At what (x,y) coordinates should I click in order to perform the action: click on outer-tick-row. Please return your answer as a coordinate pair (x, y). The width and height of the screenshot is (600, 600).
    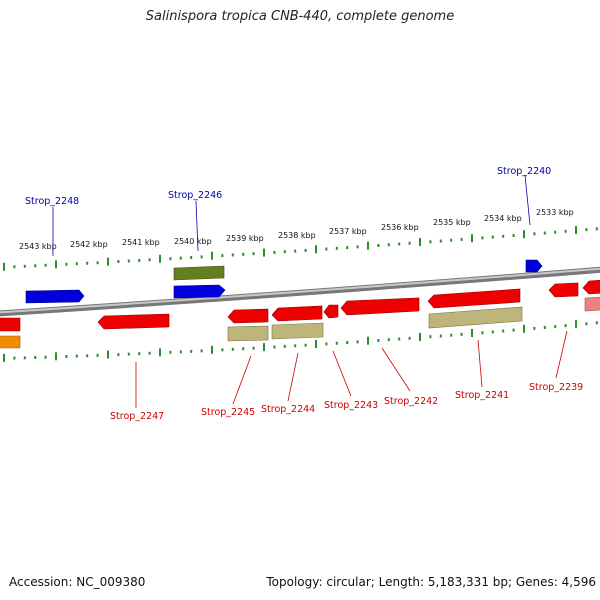
    Looking at the image, I should click on (300, 248).